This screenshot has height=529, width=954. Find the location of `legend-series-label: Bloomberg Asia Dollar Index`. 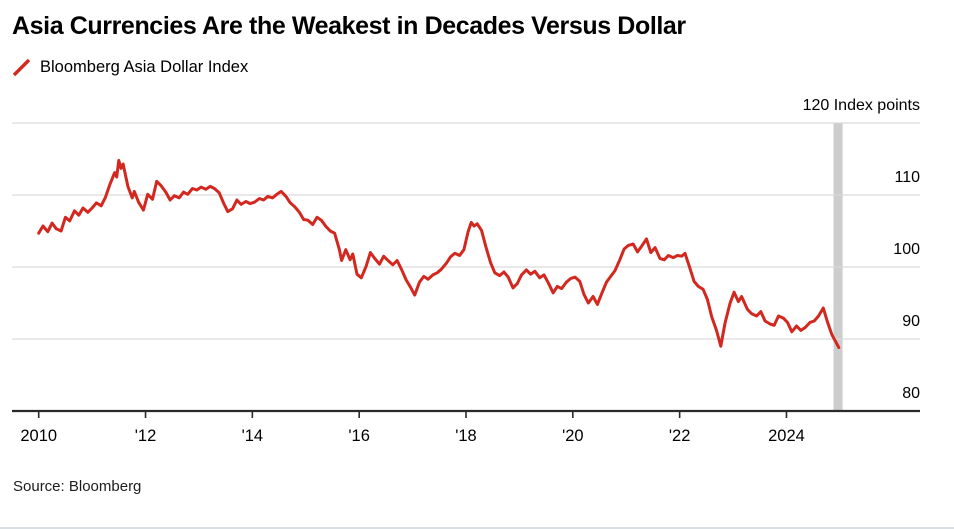

legend-series-label: Bloomberg Asia Dollar Index is located at coordinates (144, 66).